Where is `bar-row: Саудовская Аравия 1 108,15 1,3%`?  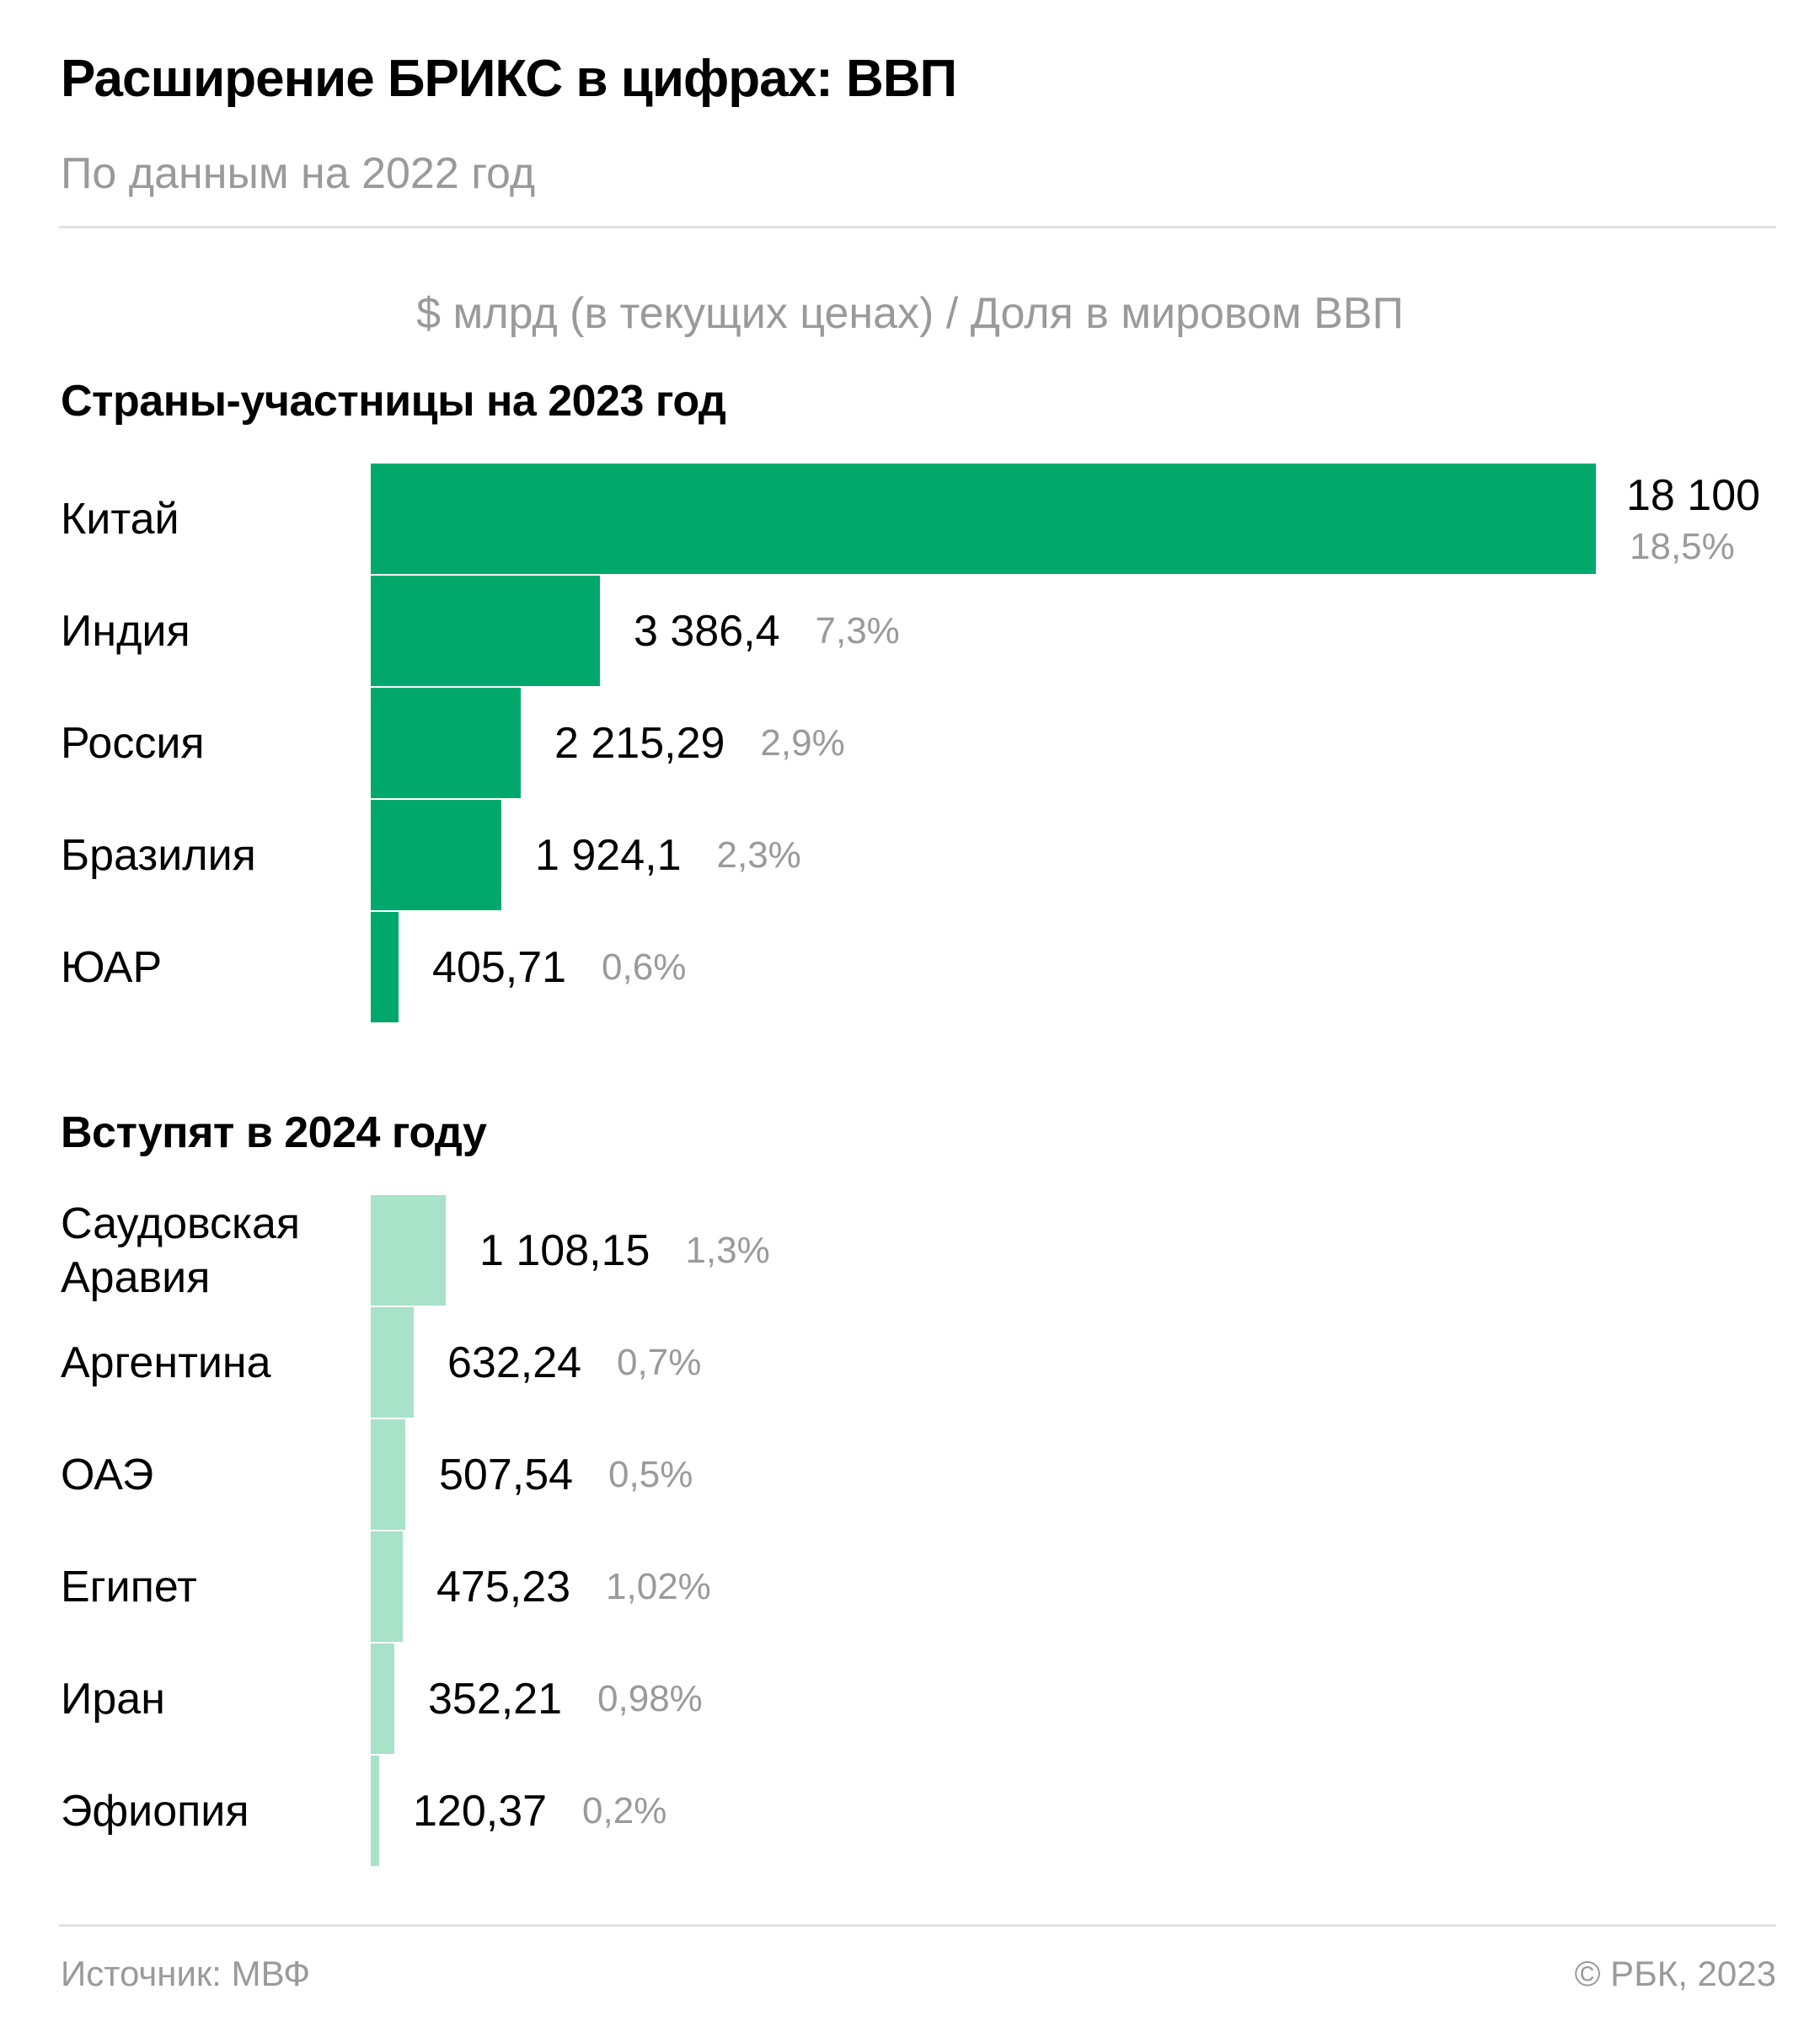
bar-row: Саудовская Аравия 1 108,15 1,3% is located at coordinates (910, 1250).